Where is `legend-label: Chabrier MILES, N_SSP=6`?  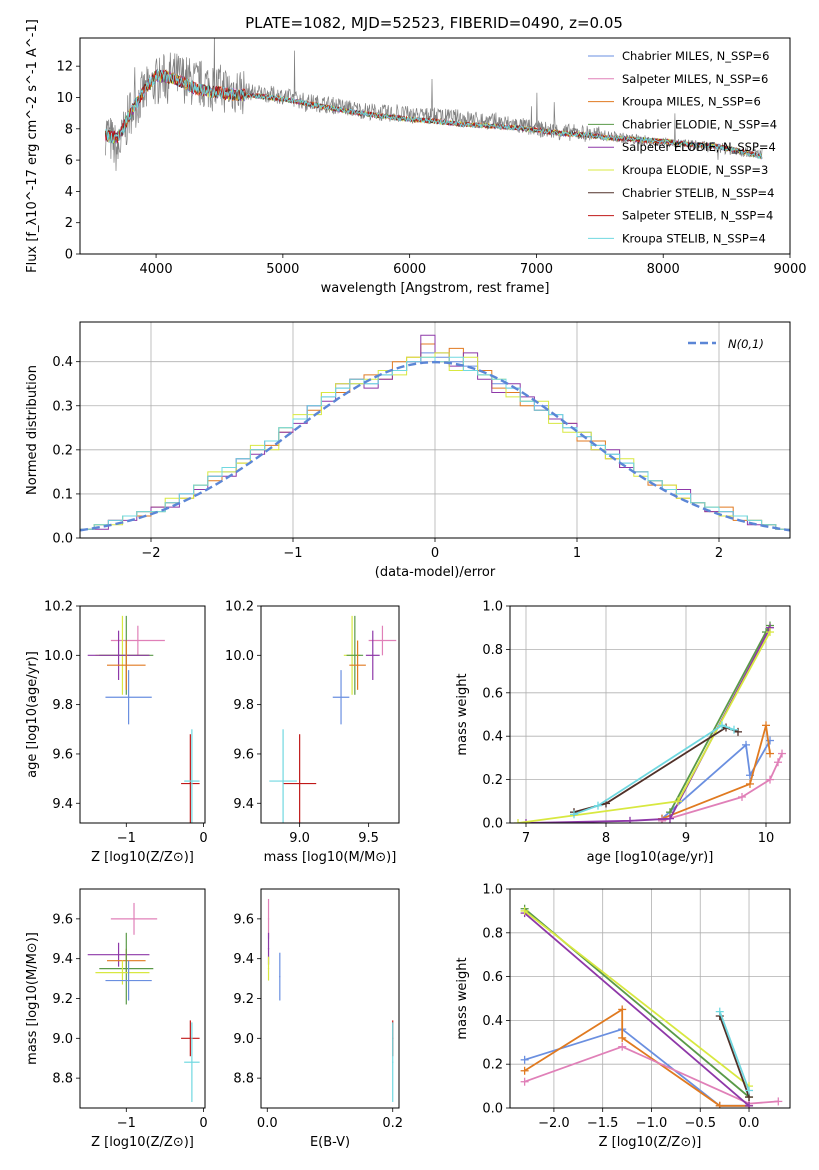 legend-label: Chabrier MILES, N_SSP=6 is located at coordinates (695, 56).